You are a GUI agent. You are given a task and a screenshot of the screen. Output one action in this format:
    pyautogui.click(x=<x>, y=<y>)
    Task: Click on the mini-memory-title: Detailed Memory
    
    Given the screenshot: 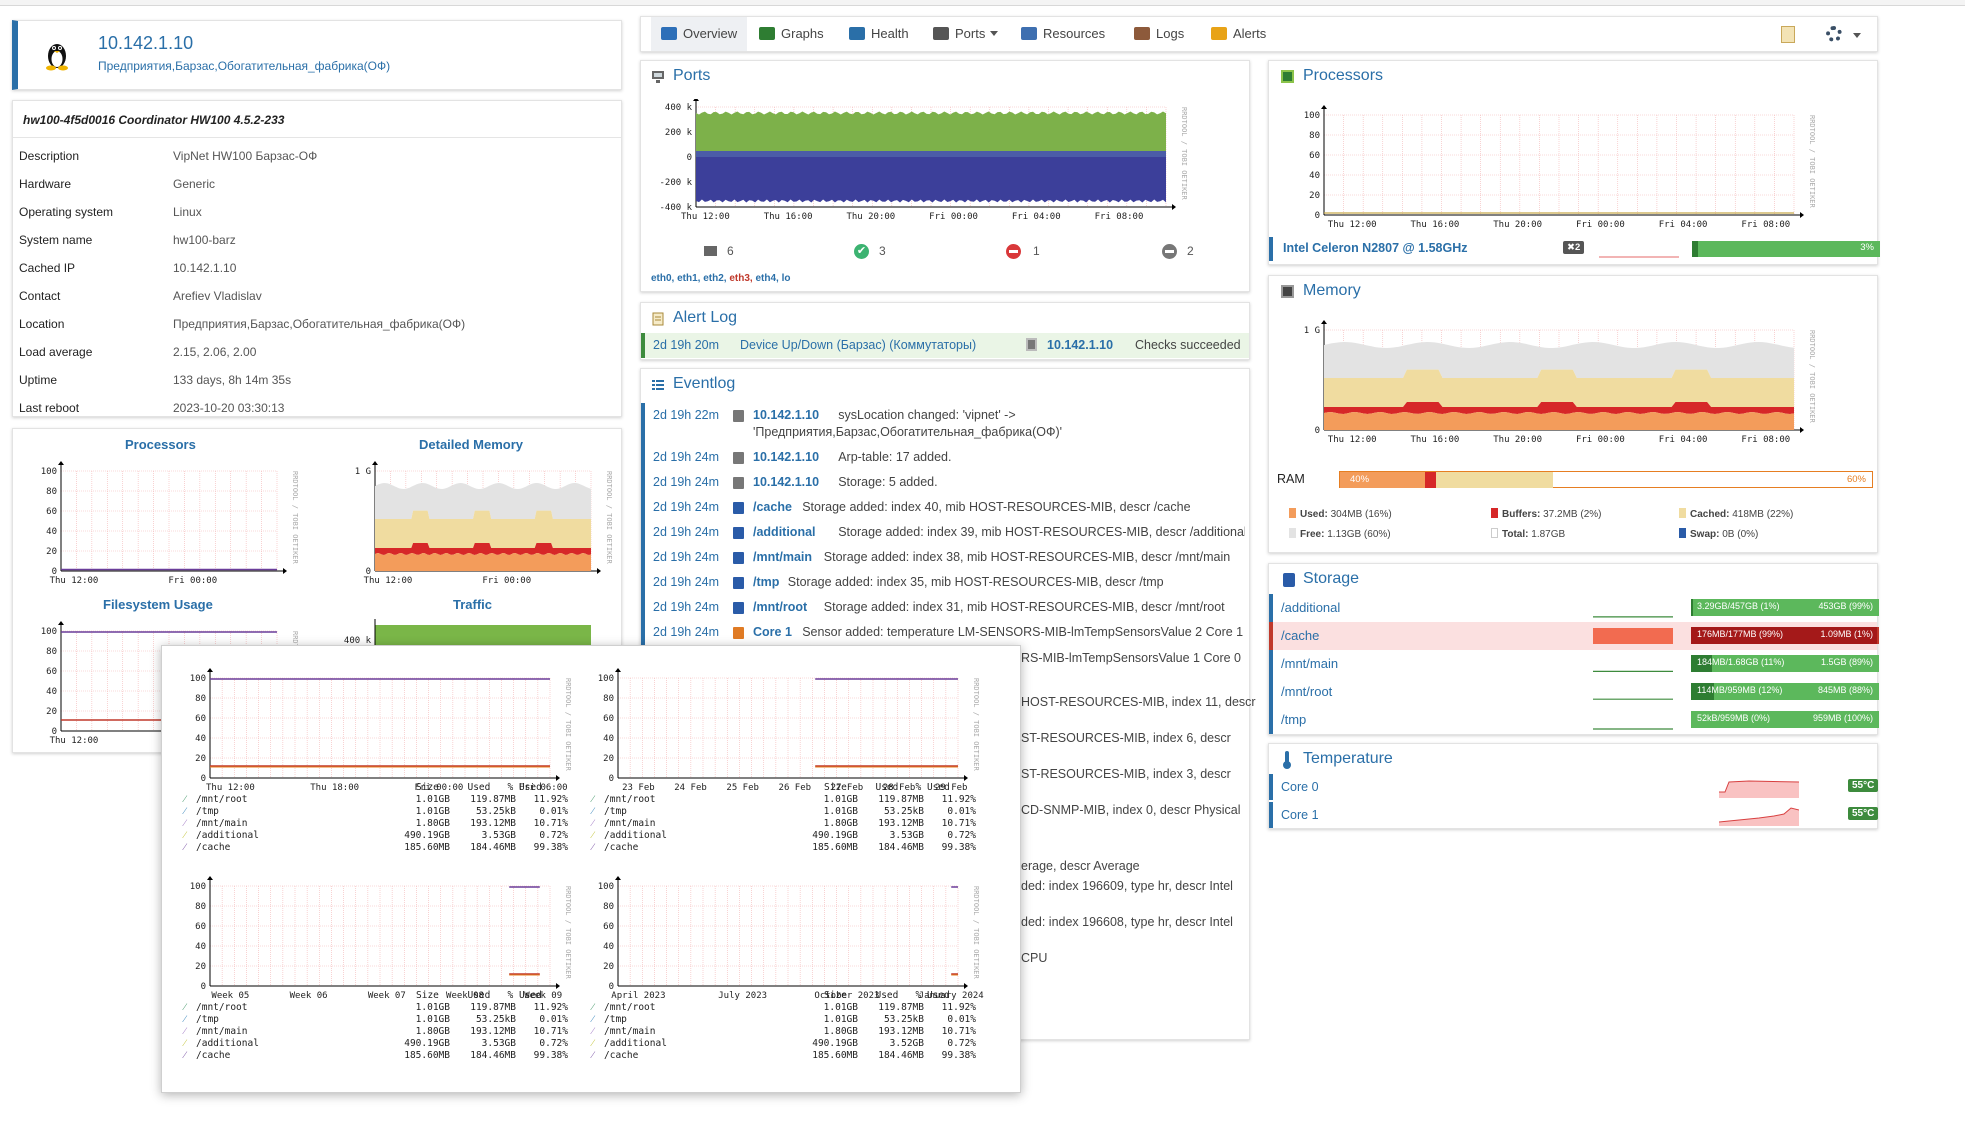 What is the action you would take?
    pyautogui.click(x=471, y=444)
    